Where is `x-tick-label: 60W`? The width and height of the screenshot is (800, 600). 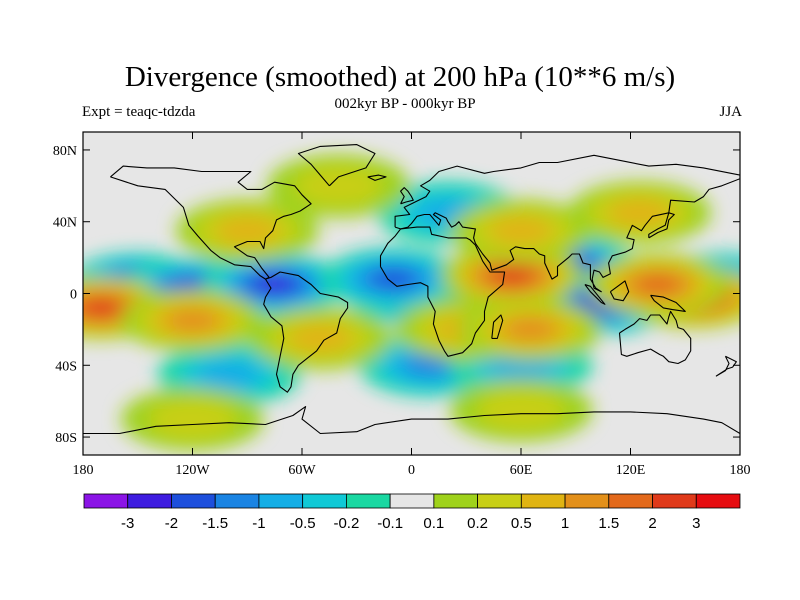
x-tick-label: 60W is located at coordinates (302, 470).